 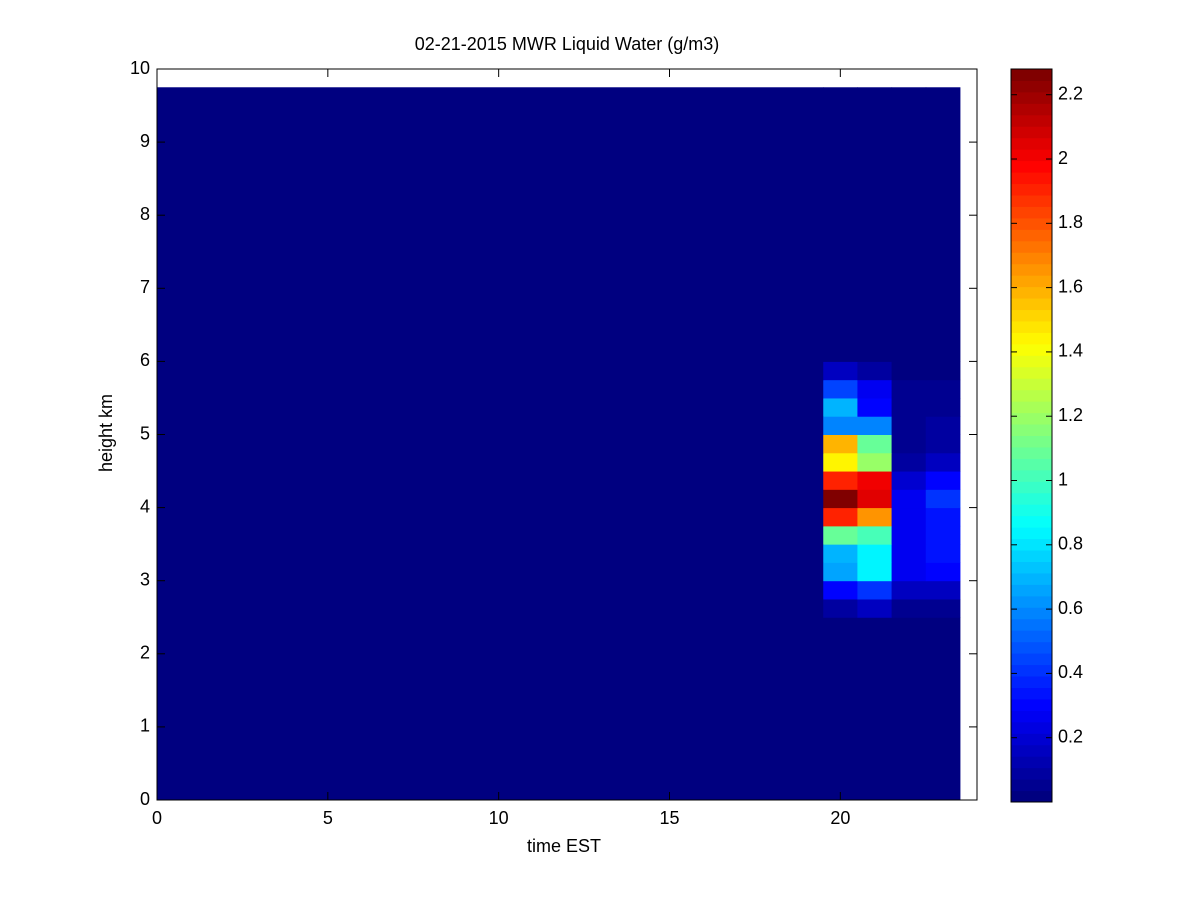 What do you see at coordinates (145, 141) in the screenshot?
I see `y-tick-label: 9` at bounding box center [145, 141].